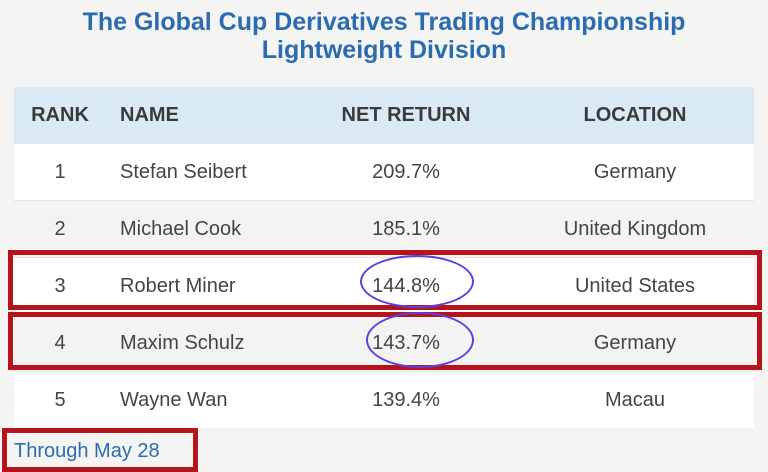 The height and width of the screenshot is (472, 768). What do you see at coordinates (635, 114) in the screenshot?
I see `header-location: LOCATION` at bounding box center [635, 114].